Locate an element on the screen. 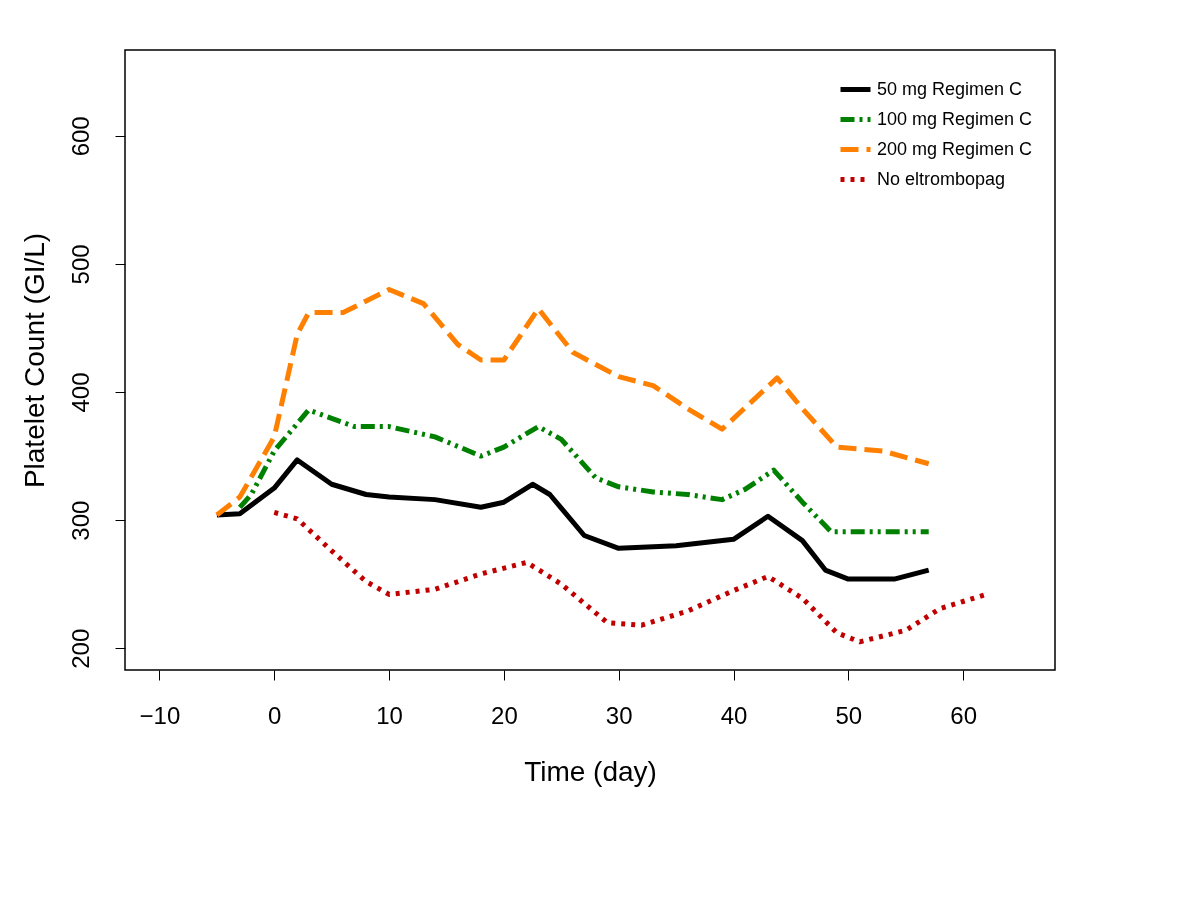 The height and width of the screenshot is (915, 1194). x-tick-label: 0 is located at coordinates (275, 715).